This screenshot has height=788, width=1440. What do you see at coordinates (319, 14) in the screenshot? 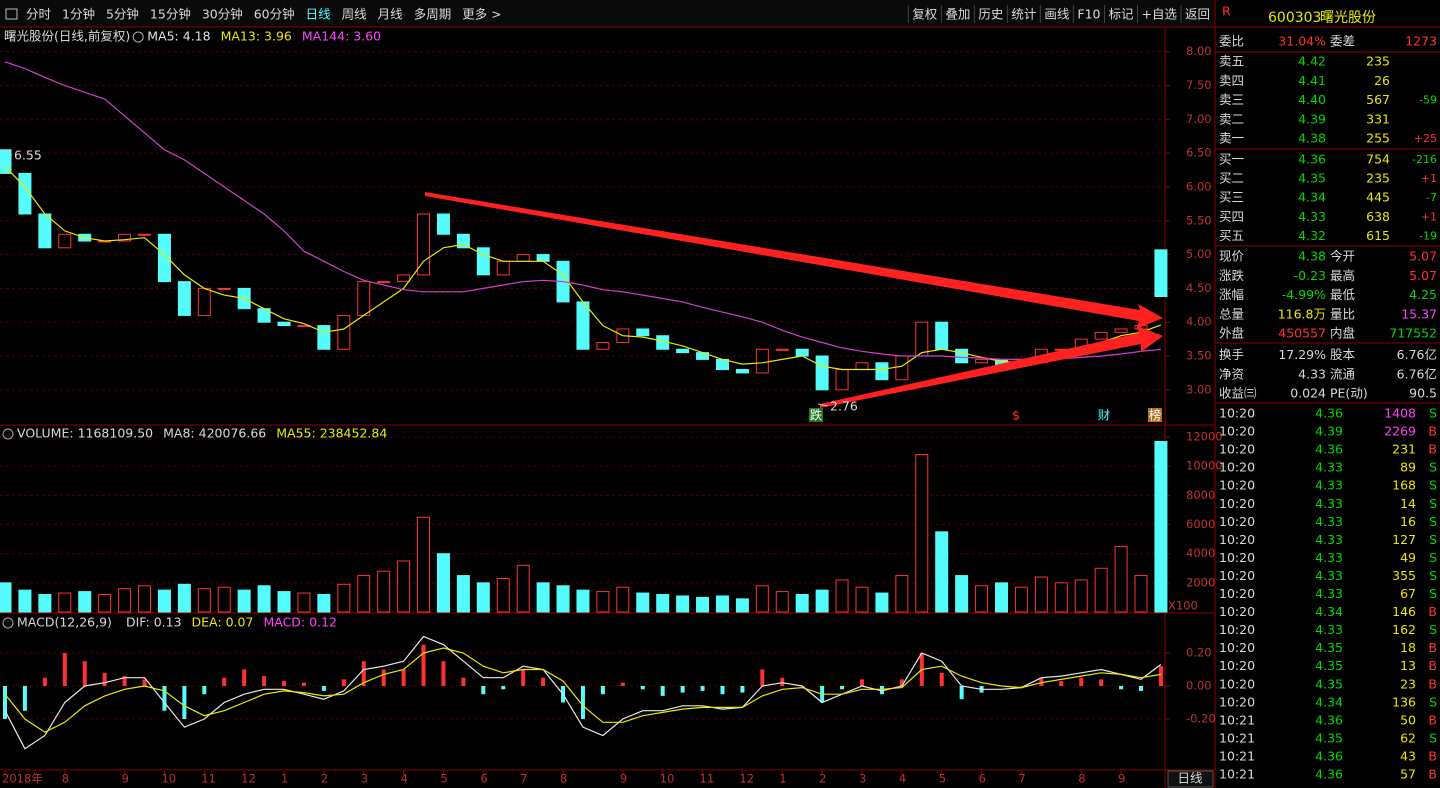
I see `period-tab: 日线` at bounding box center [319, 14].